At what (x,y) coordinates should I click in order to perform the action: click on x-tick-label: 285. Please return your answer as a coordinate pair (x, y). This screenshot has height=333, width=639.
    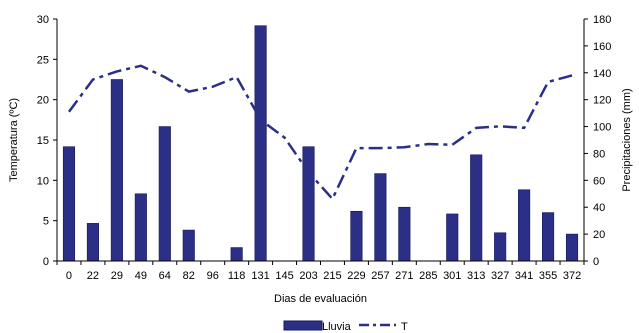
    Looking at the image, I should click on (428, 276).